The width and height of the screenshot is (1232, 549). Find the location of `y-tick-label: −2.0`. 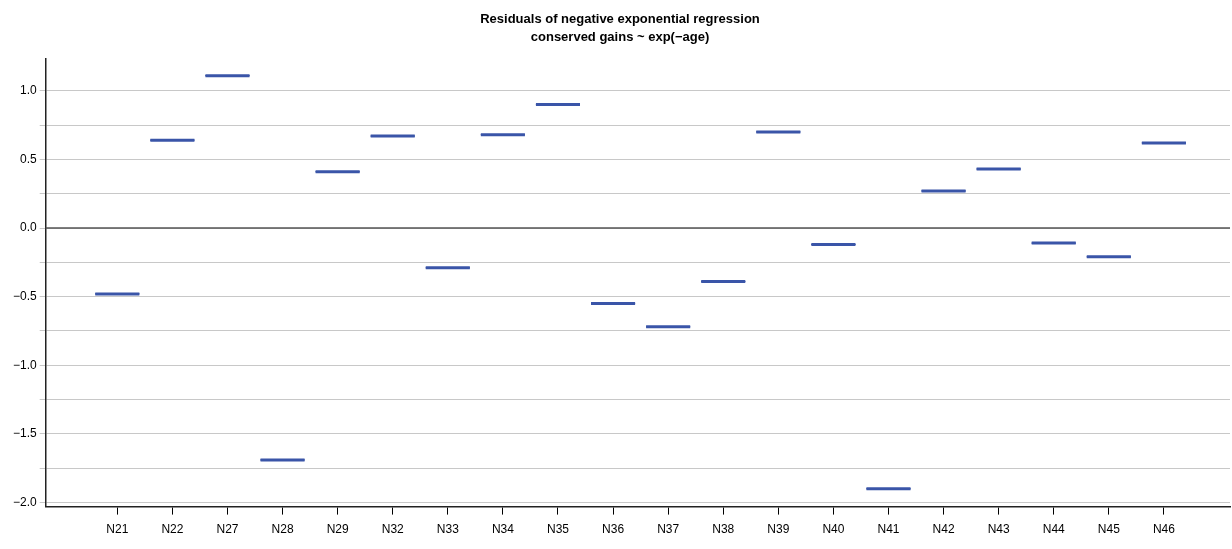

y-tick-label: −2.0 is located at coordinates (24, 501).